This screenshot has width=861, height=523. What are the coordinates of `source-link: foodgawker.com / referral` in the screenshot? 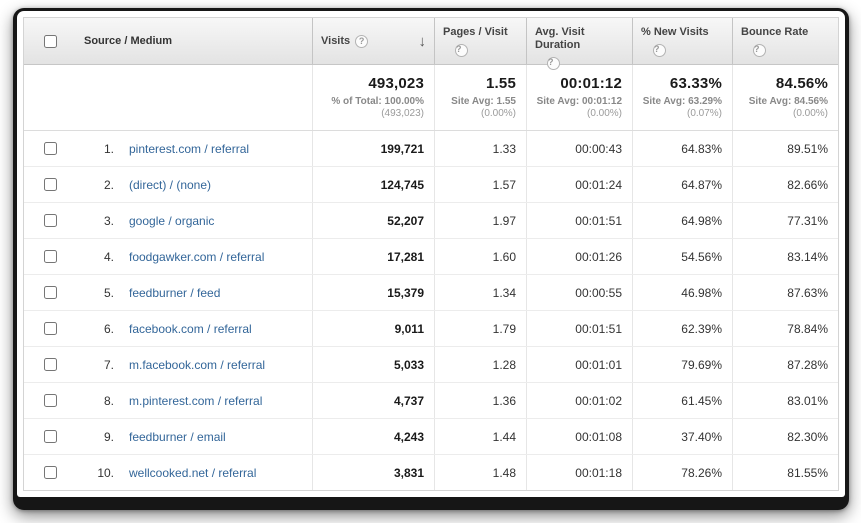 It's located at (197, 256).